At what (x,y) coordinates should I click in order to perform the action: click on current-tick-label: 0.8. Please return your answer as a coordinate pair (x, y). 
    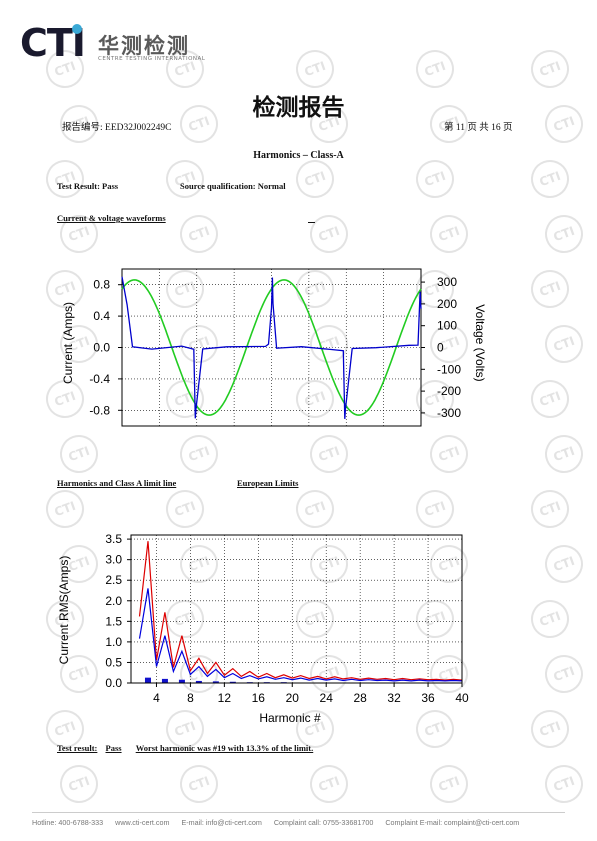
    Looking at the image, I should click on (101, 285).